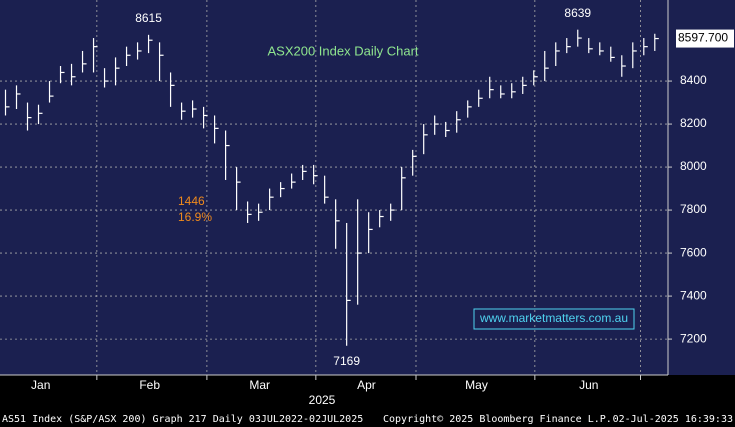 Image resolution: width=735 pixels, height=427 pixels. What do you see at coordinates (149, 385) in the screenshot?
I see `x-tick-label: Feb` at bounding box center [149, 385].